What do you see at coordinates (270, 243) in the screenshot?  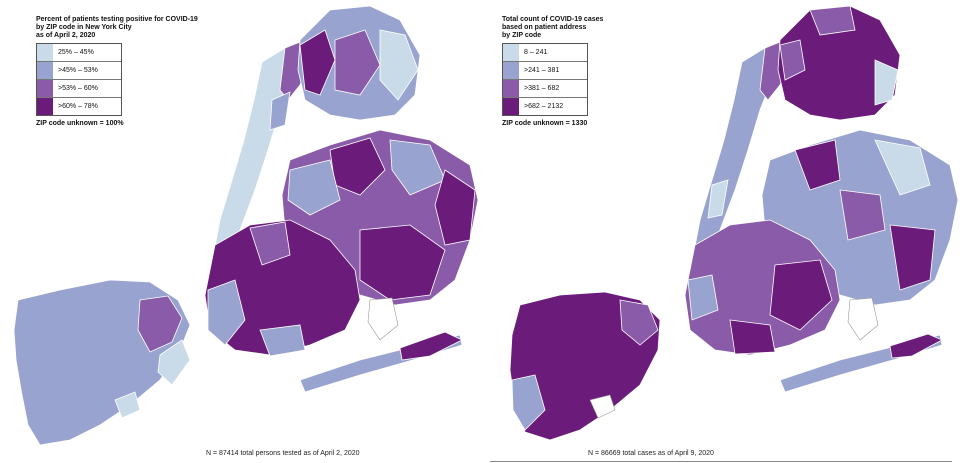 I see `brooklyn-north` at bounding box center [270, 243].